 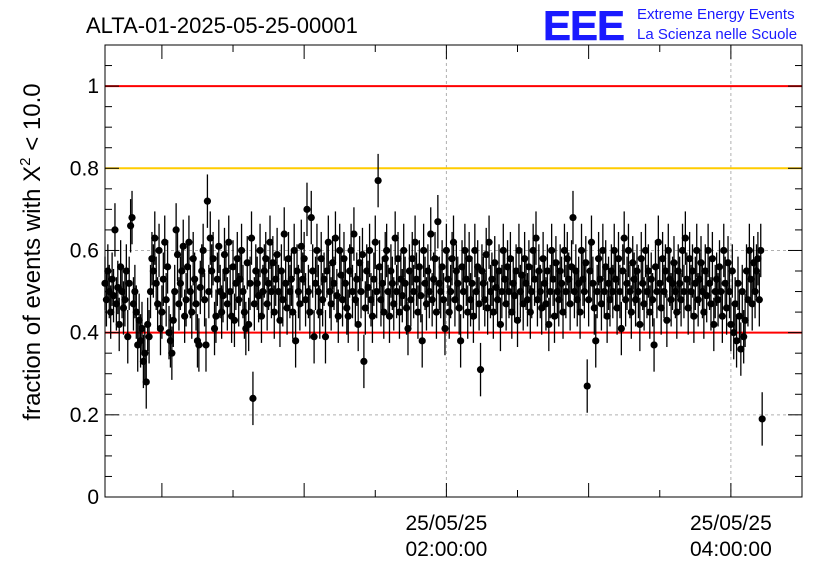 What do you see at coordinates (447, 523) in the screenshot?
I see `x-tick-label-date: 25/05/25` at bounding box center [447, 523].